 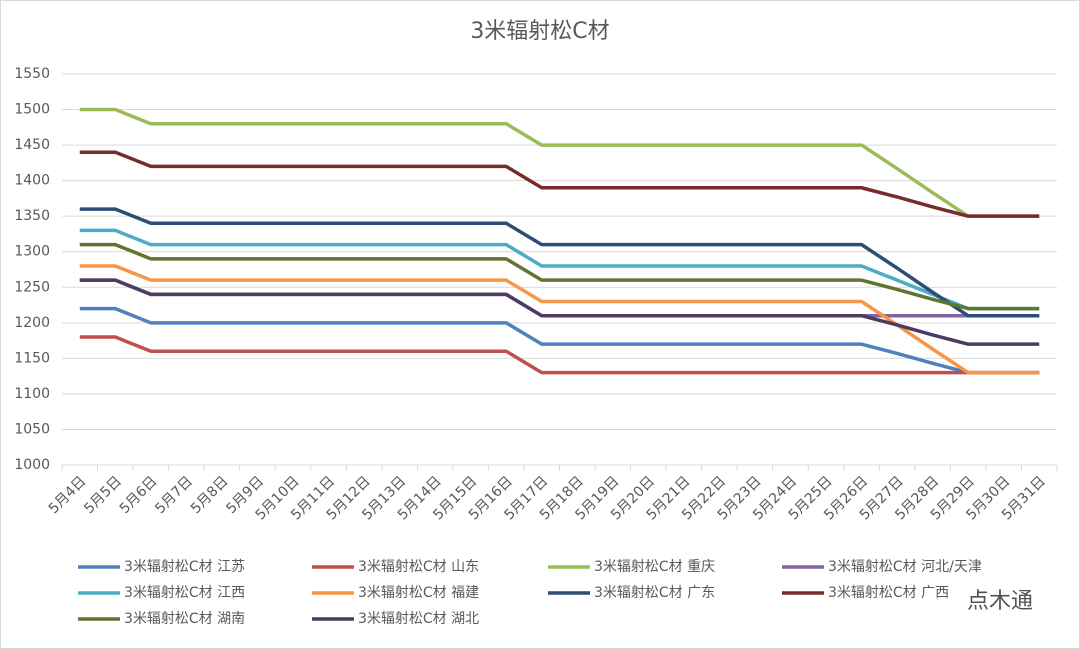 What do you see at coordinates (32, 145) in the screenshot?
I see `y-tick-label: 1450` at bounding box center [32, 145].